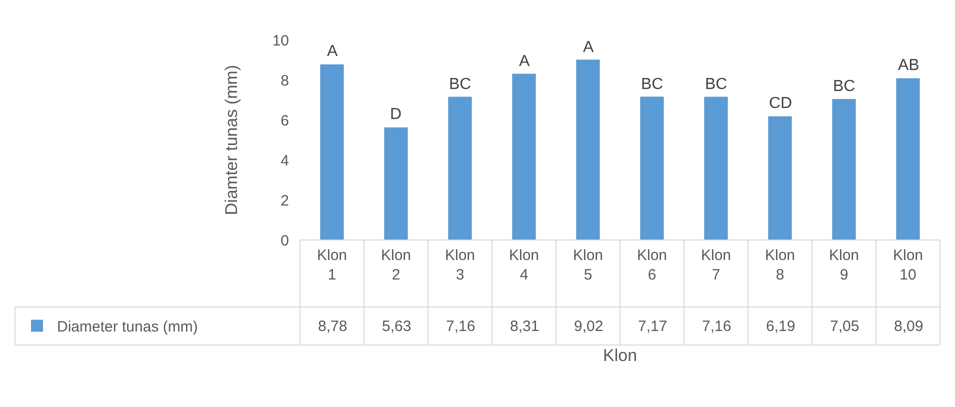 The width and height of the screenshot is (955, 407). Describe the element at coordinates (280, 41) in the screenshot. I see `y-tick-label: 10` at that location.